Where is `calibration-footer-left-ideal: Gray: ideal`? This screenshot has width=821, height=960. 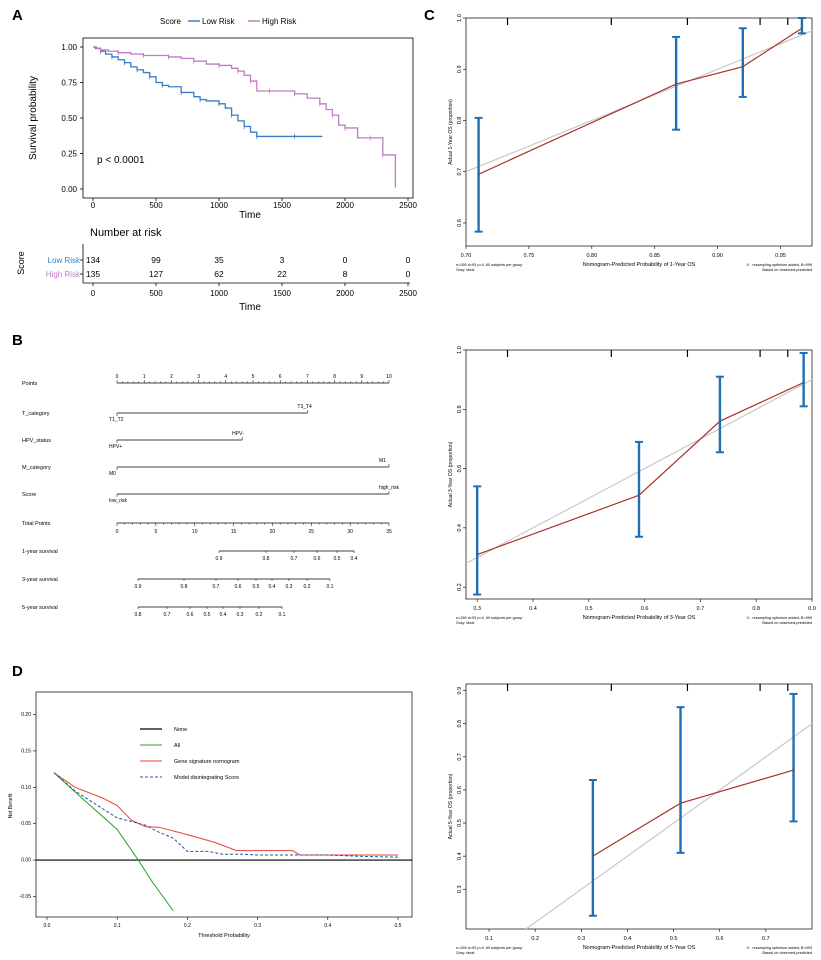
calibration-footer-left-ideal: Gray: ideal is located at coordinates (465, 953).